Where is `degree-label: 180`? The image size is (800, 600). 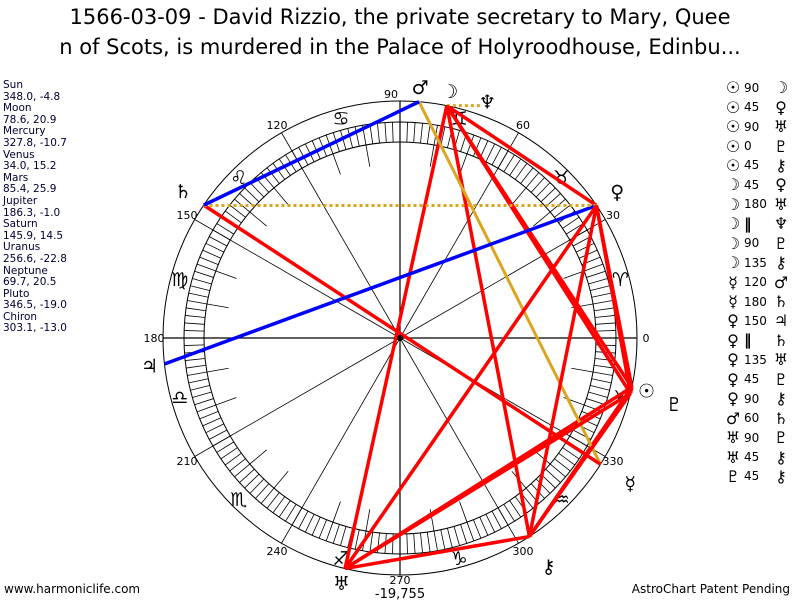
degree-label: 180 is located at coordinates (154, 338).